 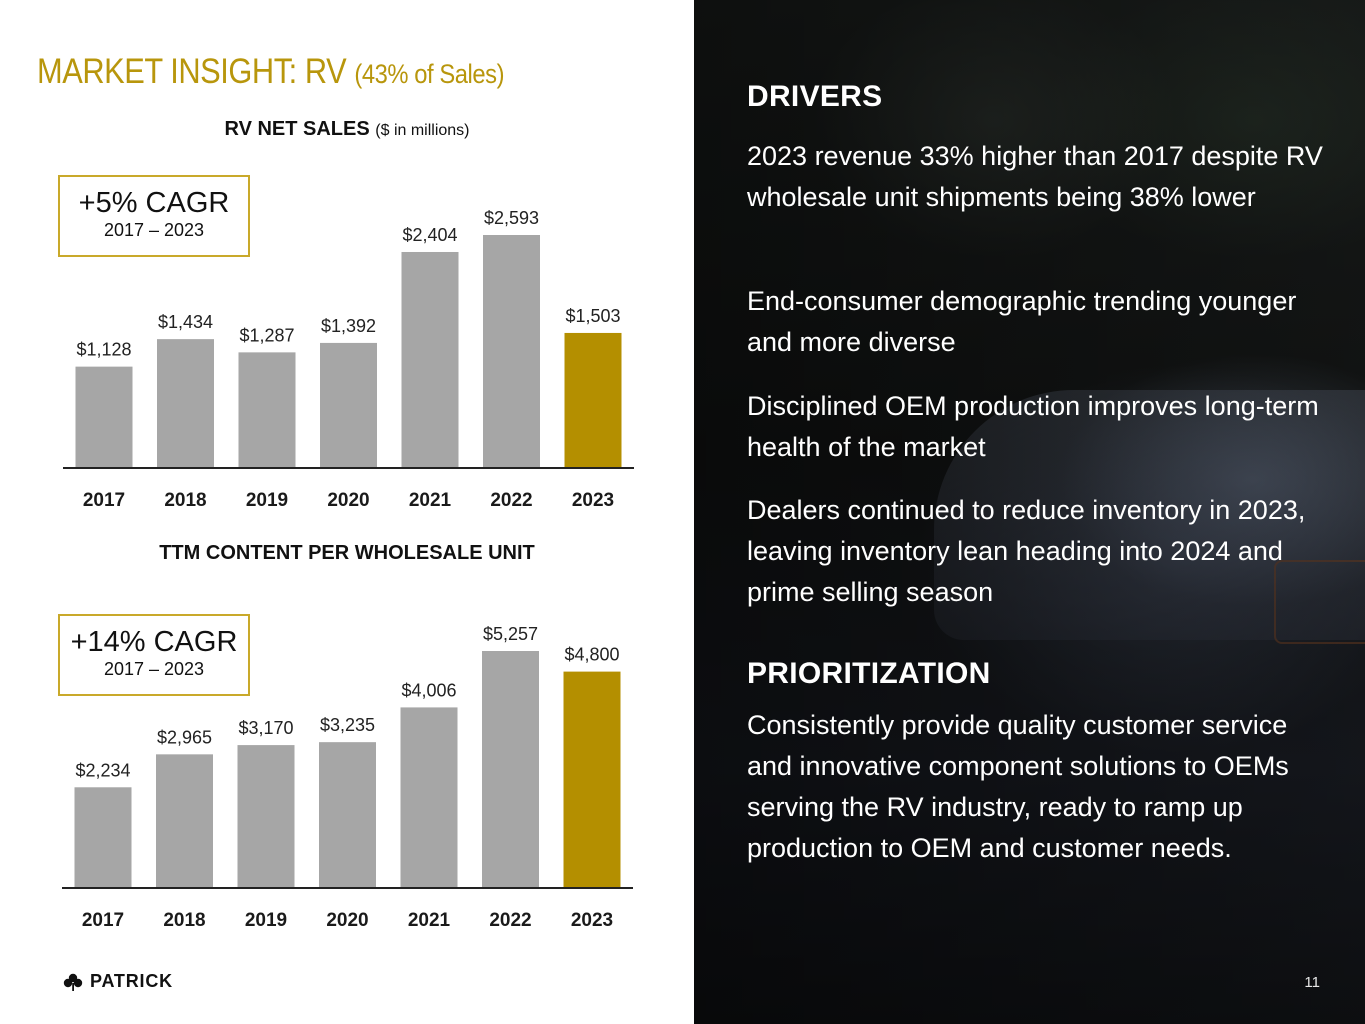 What do you see at coordinates (267, 500) in the screenshot?
I see `chart1-x-tick-2019: 2019` at bounding box center [267, 500].